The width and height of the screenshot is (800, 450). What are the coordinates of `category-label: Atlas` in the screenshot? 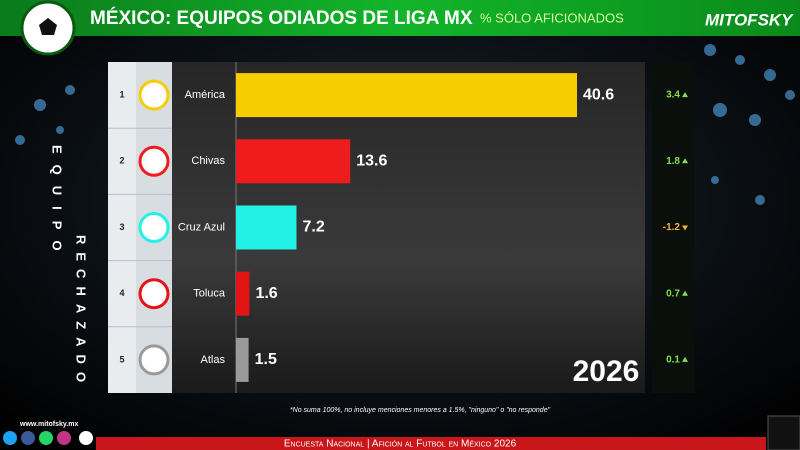 It's located at (213, 360).